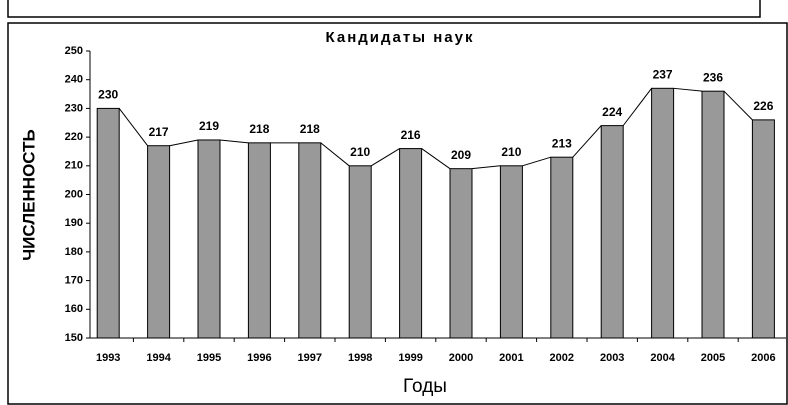  I want to click on data-label: 224, so click(612, 112).